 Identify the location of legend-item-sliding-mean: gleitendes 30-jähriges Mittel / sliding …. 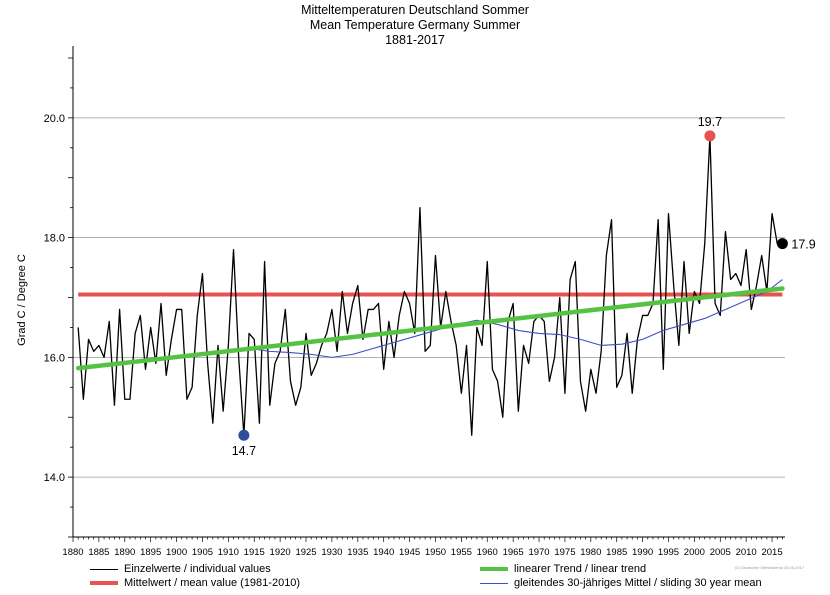
(621, 583).